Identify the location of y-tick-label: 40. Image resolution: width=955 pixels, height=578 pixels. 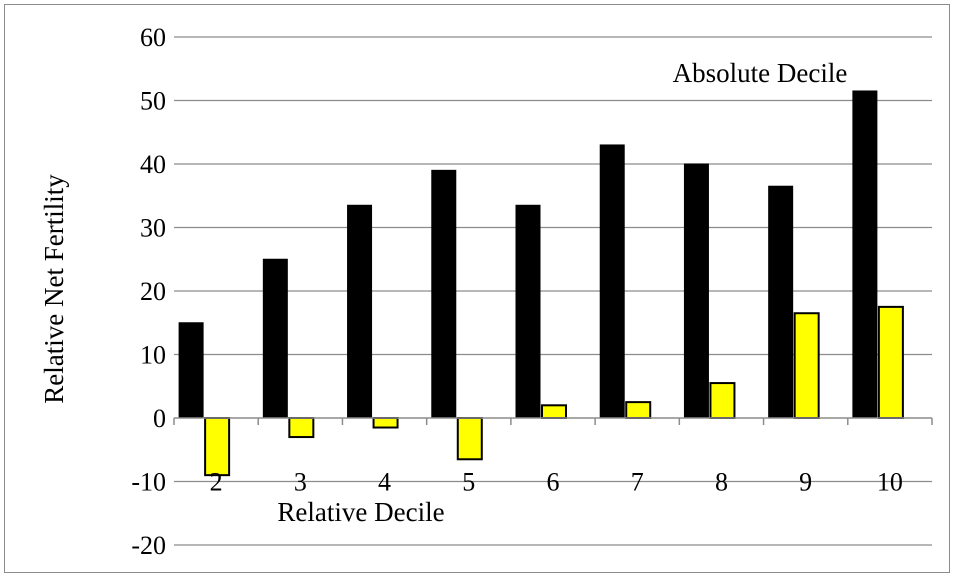
(153, 164).